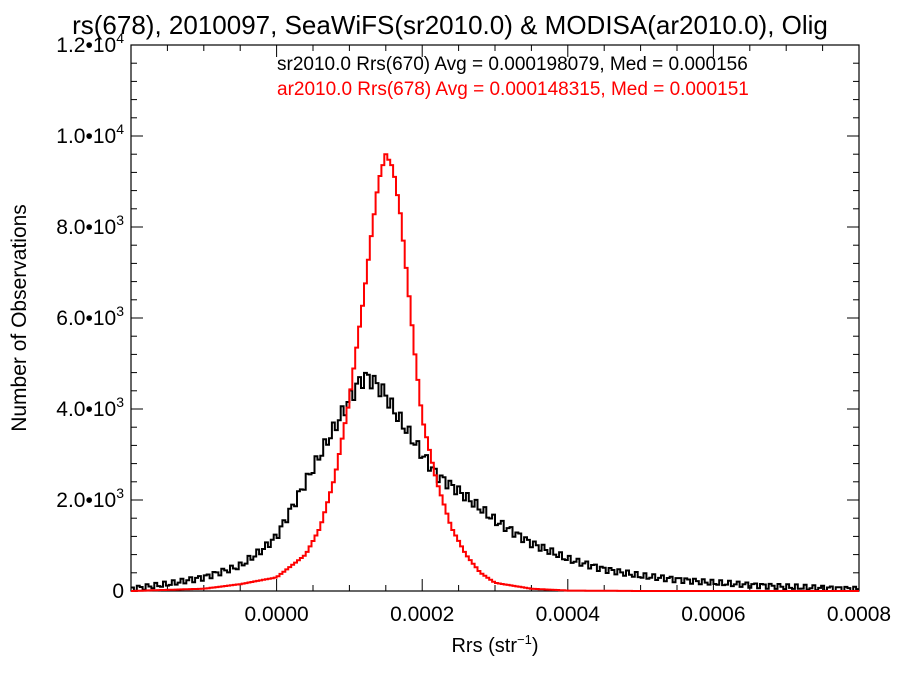 The width and height of the screenshot is (900, 675). I want to click on x-tick-label: 0.0004, so click(568, 614).